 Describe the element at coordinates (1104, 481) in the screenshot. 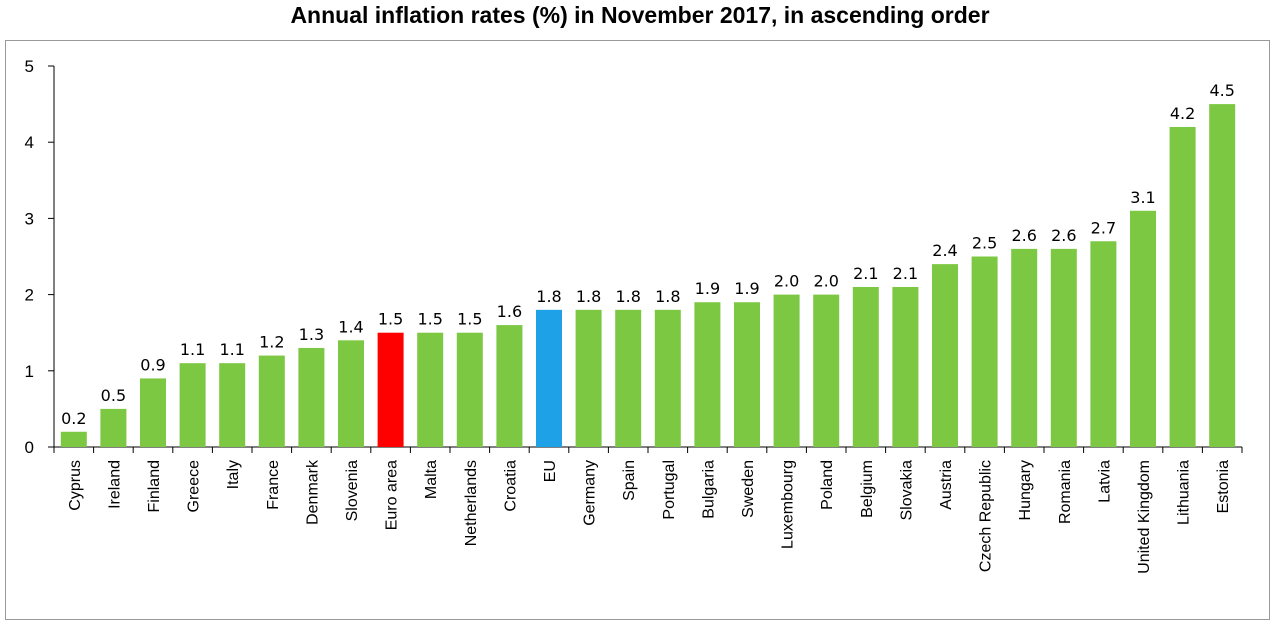

I see `x-tick-label: Latvia` at that location.